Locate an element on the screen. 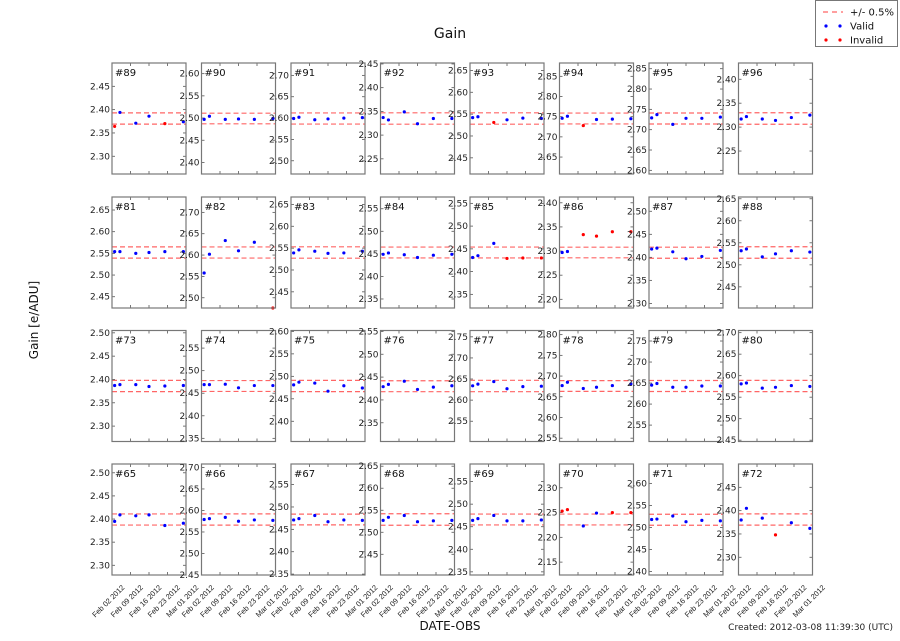 Image resolution: width=900 pixels, height=641 pixels. legend-label: +/- 0.5% is located at coordinates (872, 13).